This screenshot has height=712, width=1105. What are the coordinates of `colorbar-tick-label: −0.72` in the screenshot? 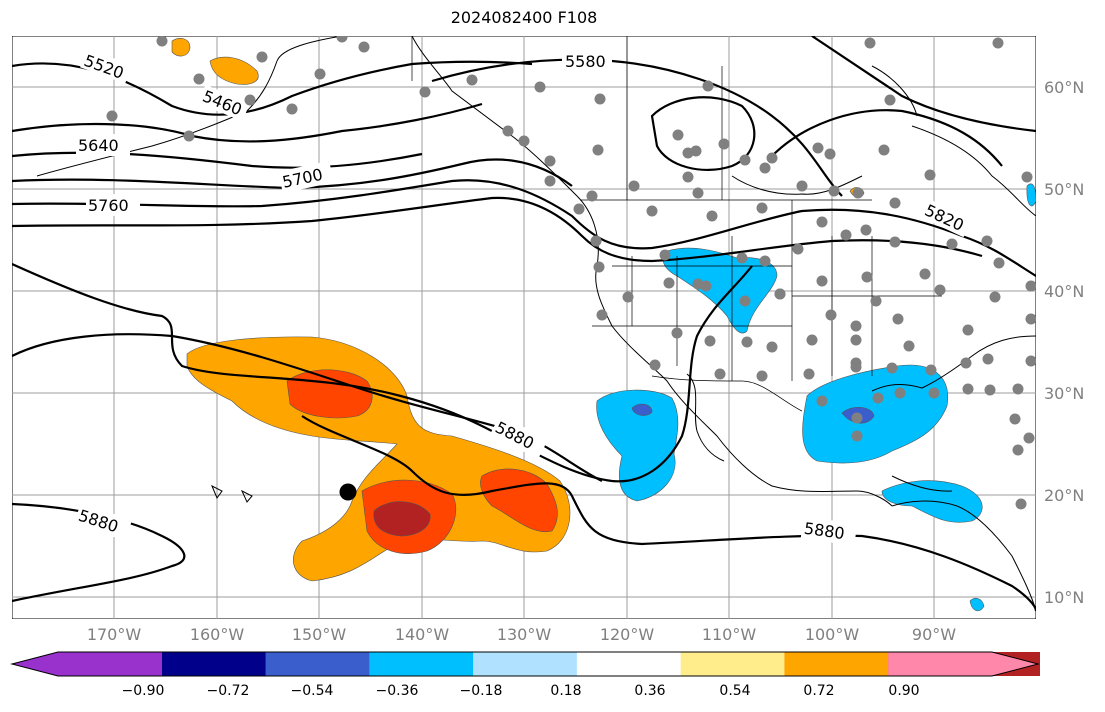 It's located at (228, 691).